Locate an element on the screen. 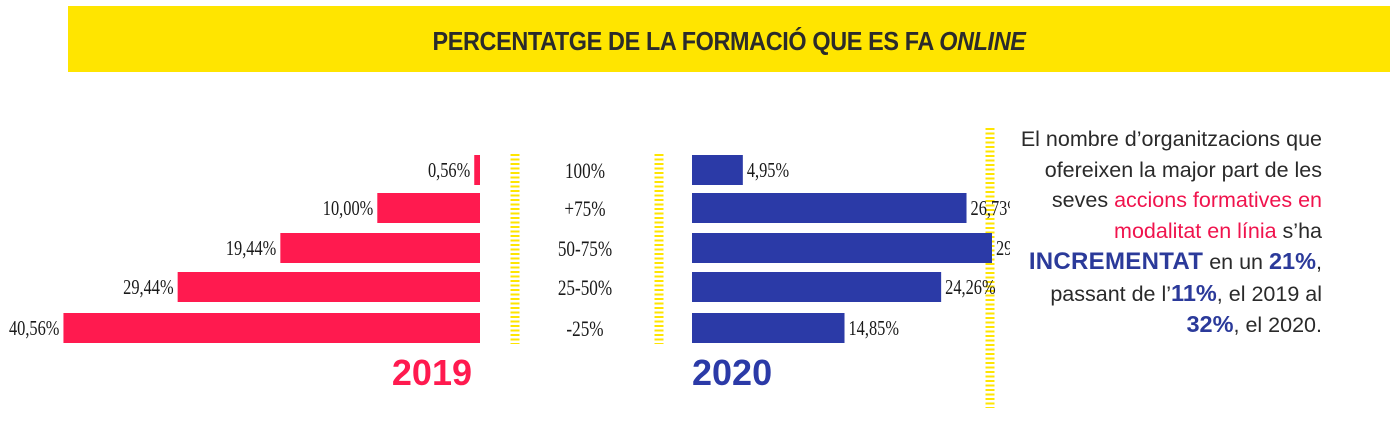 This screenshot has width=1394, height=421. summary-pct-2019: 11% is located at coordinates (1194, 292).